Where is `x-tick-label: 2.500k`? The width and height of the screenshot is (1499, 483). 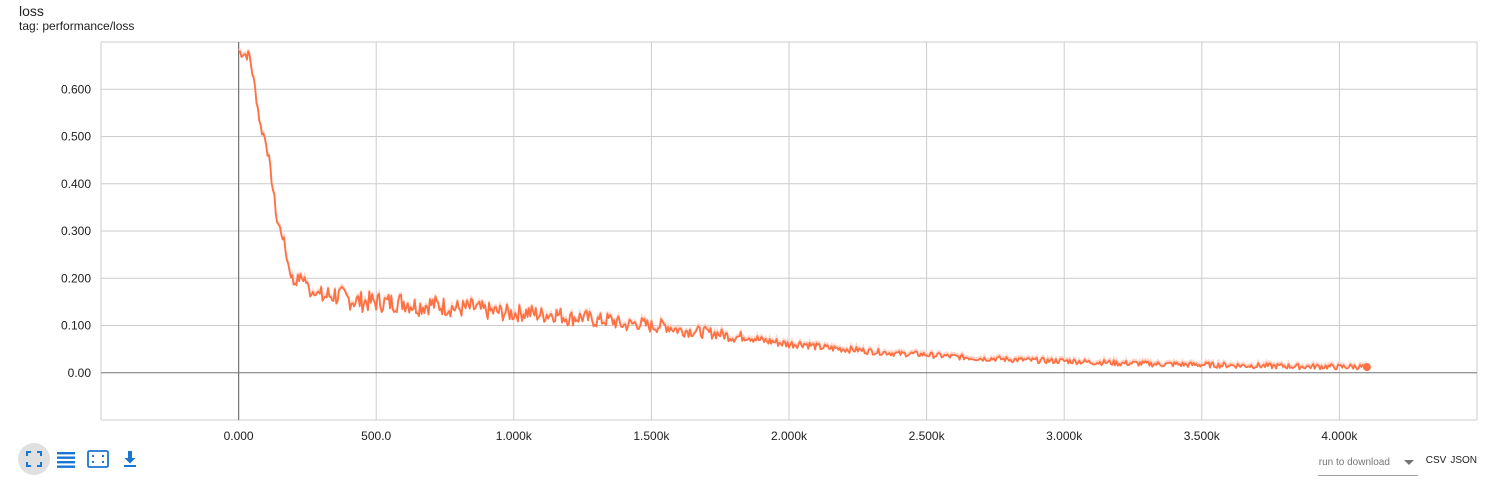 x-tick-label: 2.500k is located at coordinates (927, 434).